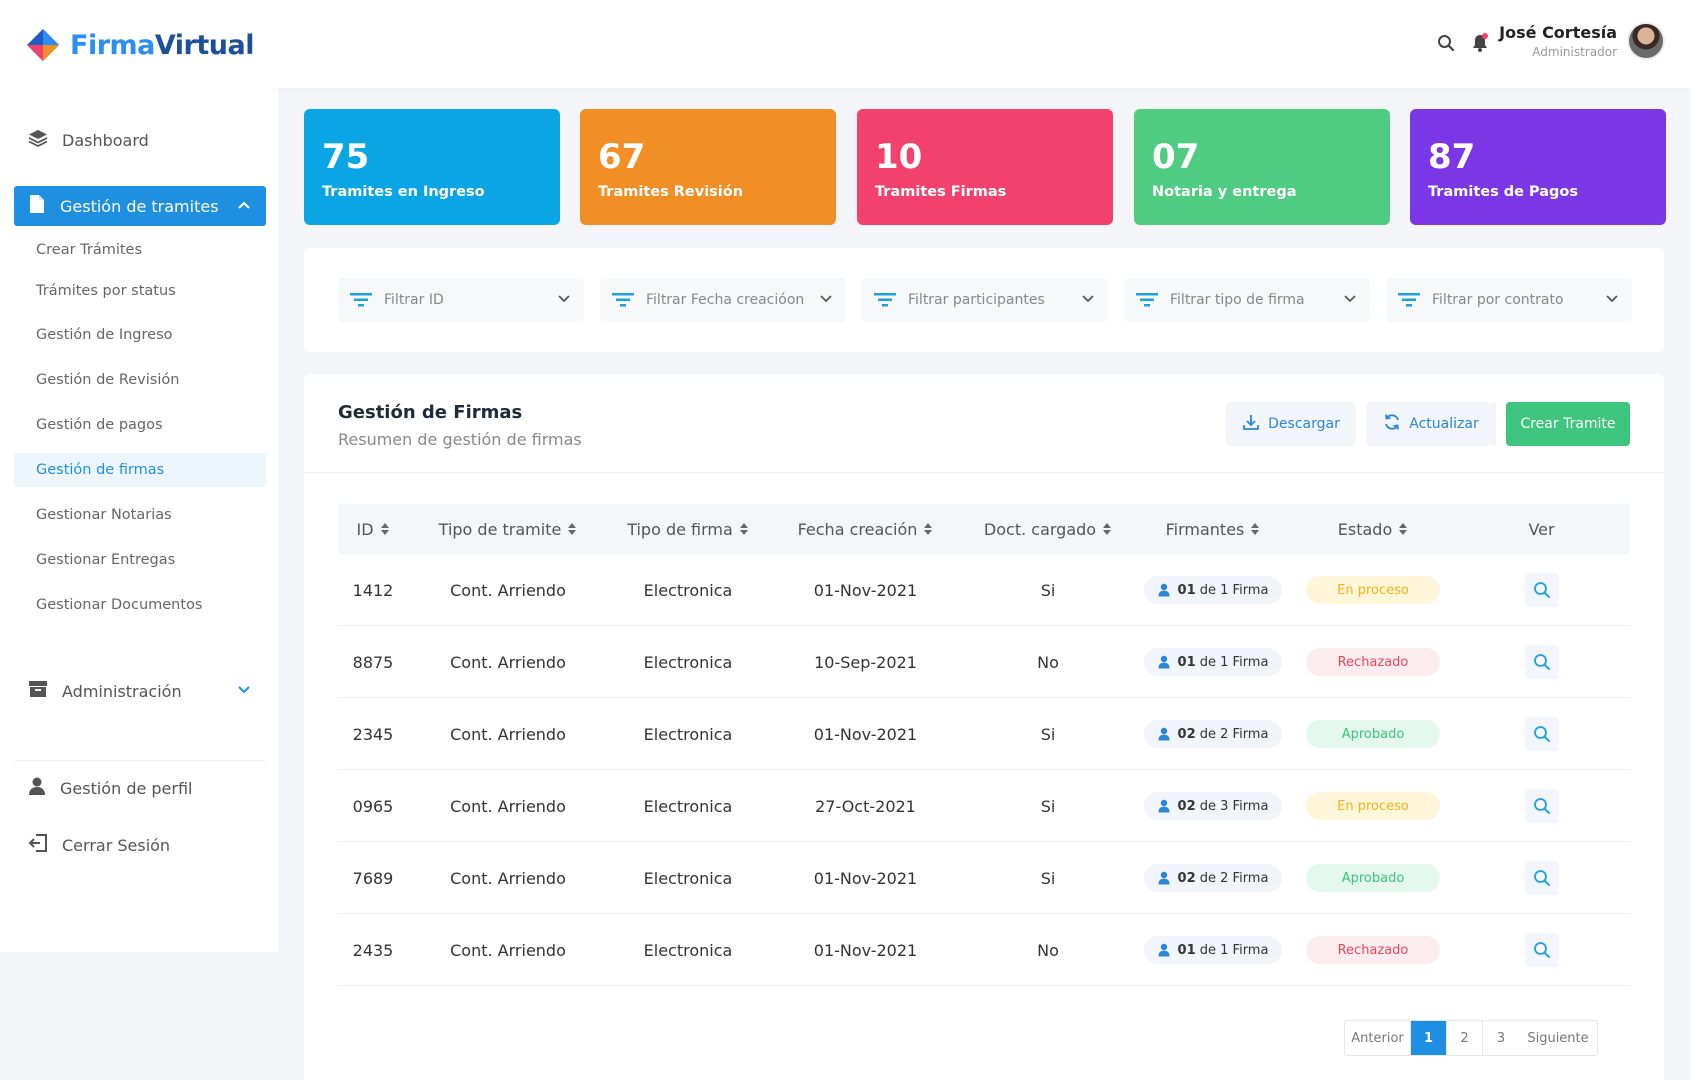  I want to click on user-profile: José Cortesía Administrador, so click(1582, 41).